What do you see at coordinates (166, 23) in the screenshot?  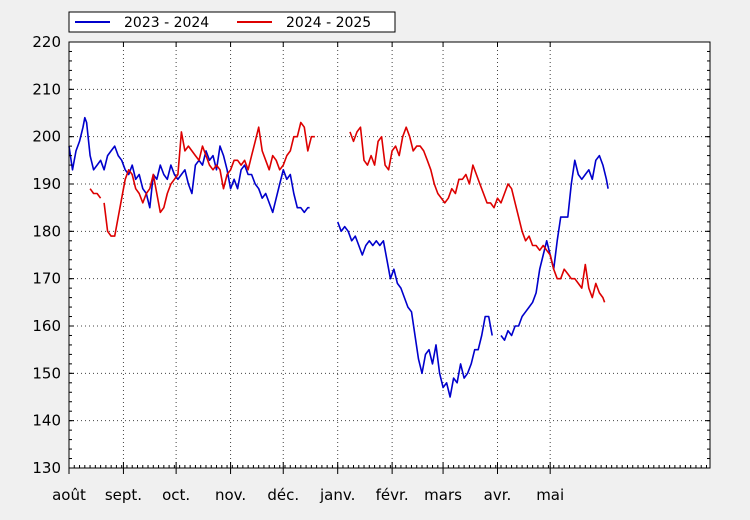 I see `legend-label-series-1: 2023 - 2024` at bounding box center [166, 23].